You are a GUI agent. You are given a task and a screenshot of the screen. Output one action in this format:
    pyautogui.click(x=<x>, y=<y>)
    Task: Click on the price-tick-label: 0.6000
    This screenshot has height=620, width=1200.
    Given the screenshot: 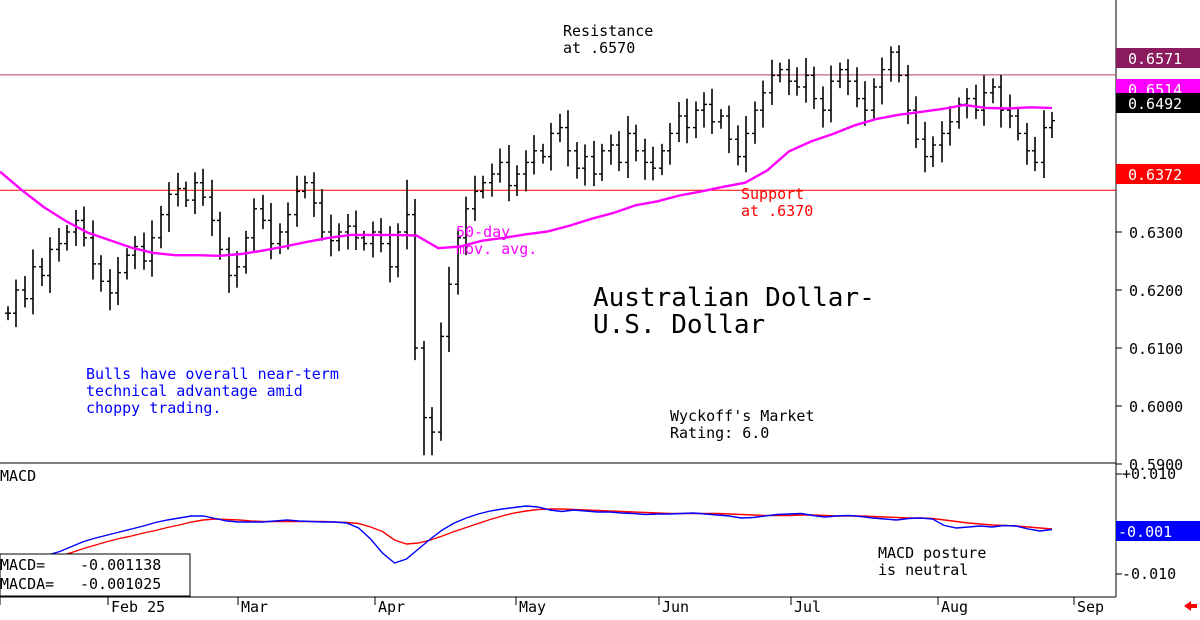 What is the action you would take?
    pyautogui.click(x=1156, y=407)
    